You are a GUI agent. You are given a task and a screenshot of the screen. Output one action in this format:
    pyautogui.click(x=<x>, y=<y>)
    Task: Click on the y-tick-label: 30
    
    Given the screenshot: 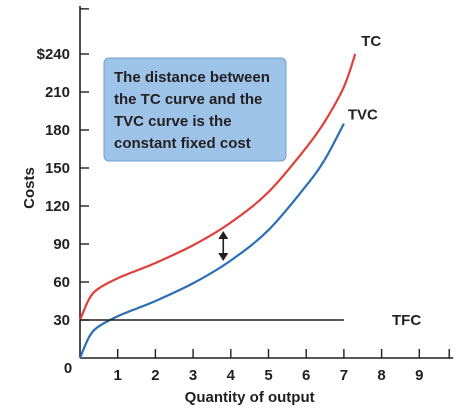 What is the action you would take?
    pyautogui.click(x=61, y=320)
    